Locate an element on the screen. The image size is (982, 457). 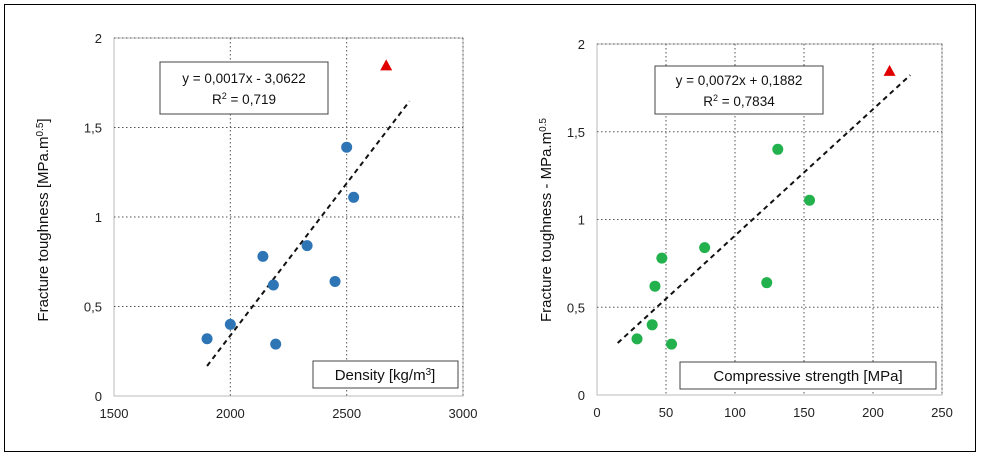
x-tick-label: 0 is located at coordinates (596, 412).